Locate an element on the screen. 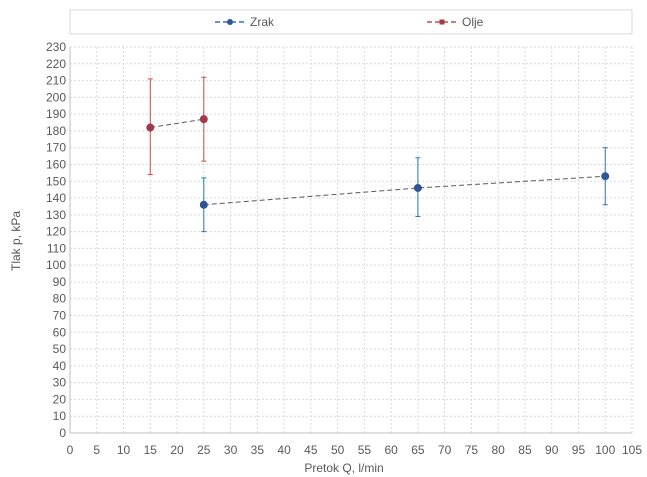 This screenshot has height=477, width=647. legend-marker-olje is located at coordinates (442, 22).